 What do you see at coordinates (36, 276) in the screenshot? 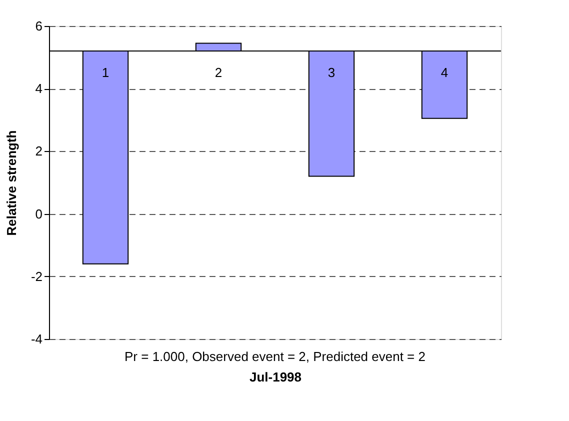
I see `y-tick-label: -2` at bounding box center [36, 276].